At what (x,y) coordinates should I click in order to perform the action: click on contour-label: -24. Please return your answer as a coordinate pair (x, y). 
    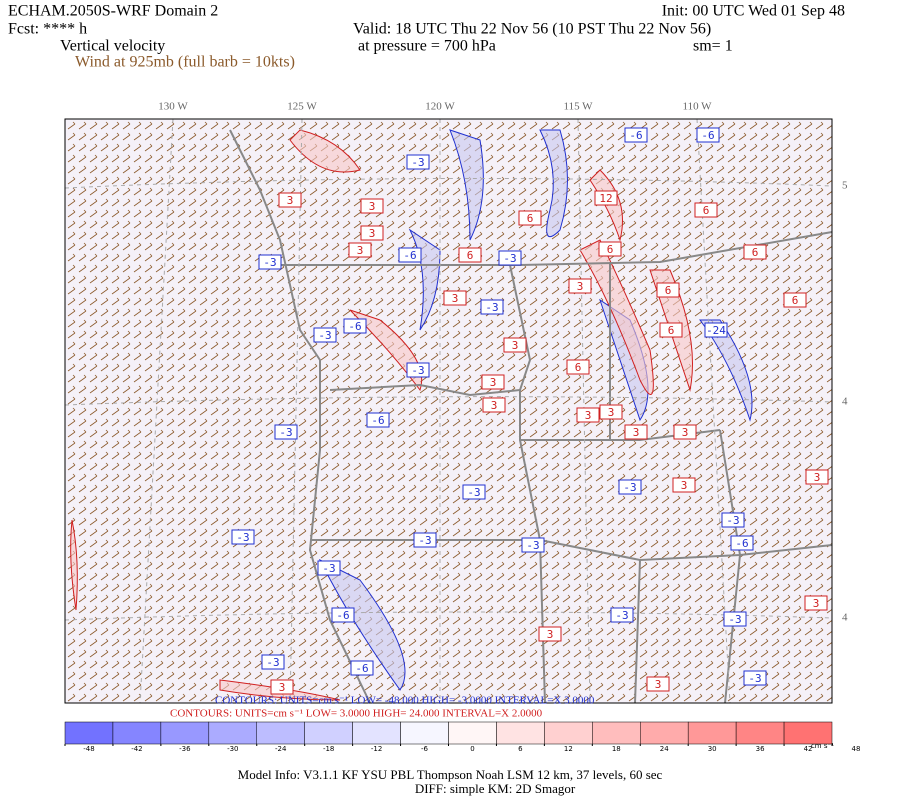
    Looking at the image, I should click on (716, 330).